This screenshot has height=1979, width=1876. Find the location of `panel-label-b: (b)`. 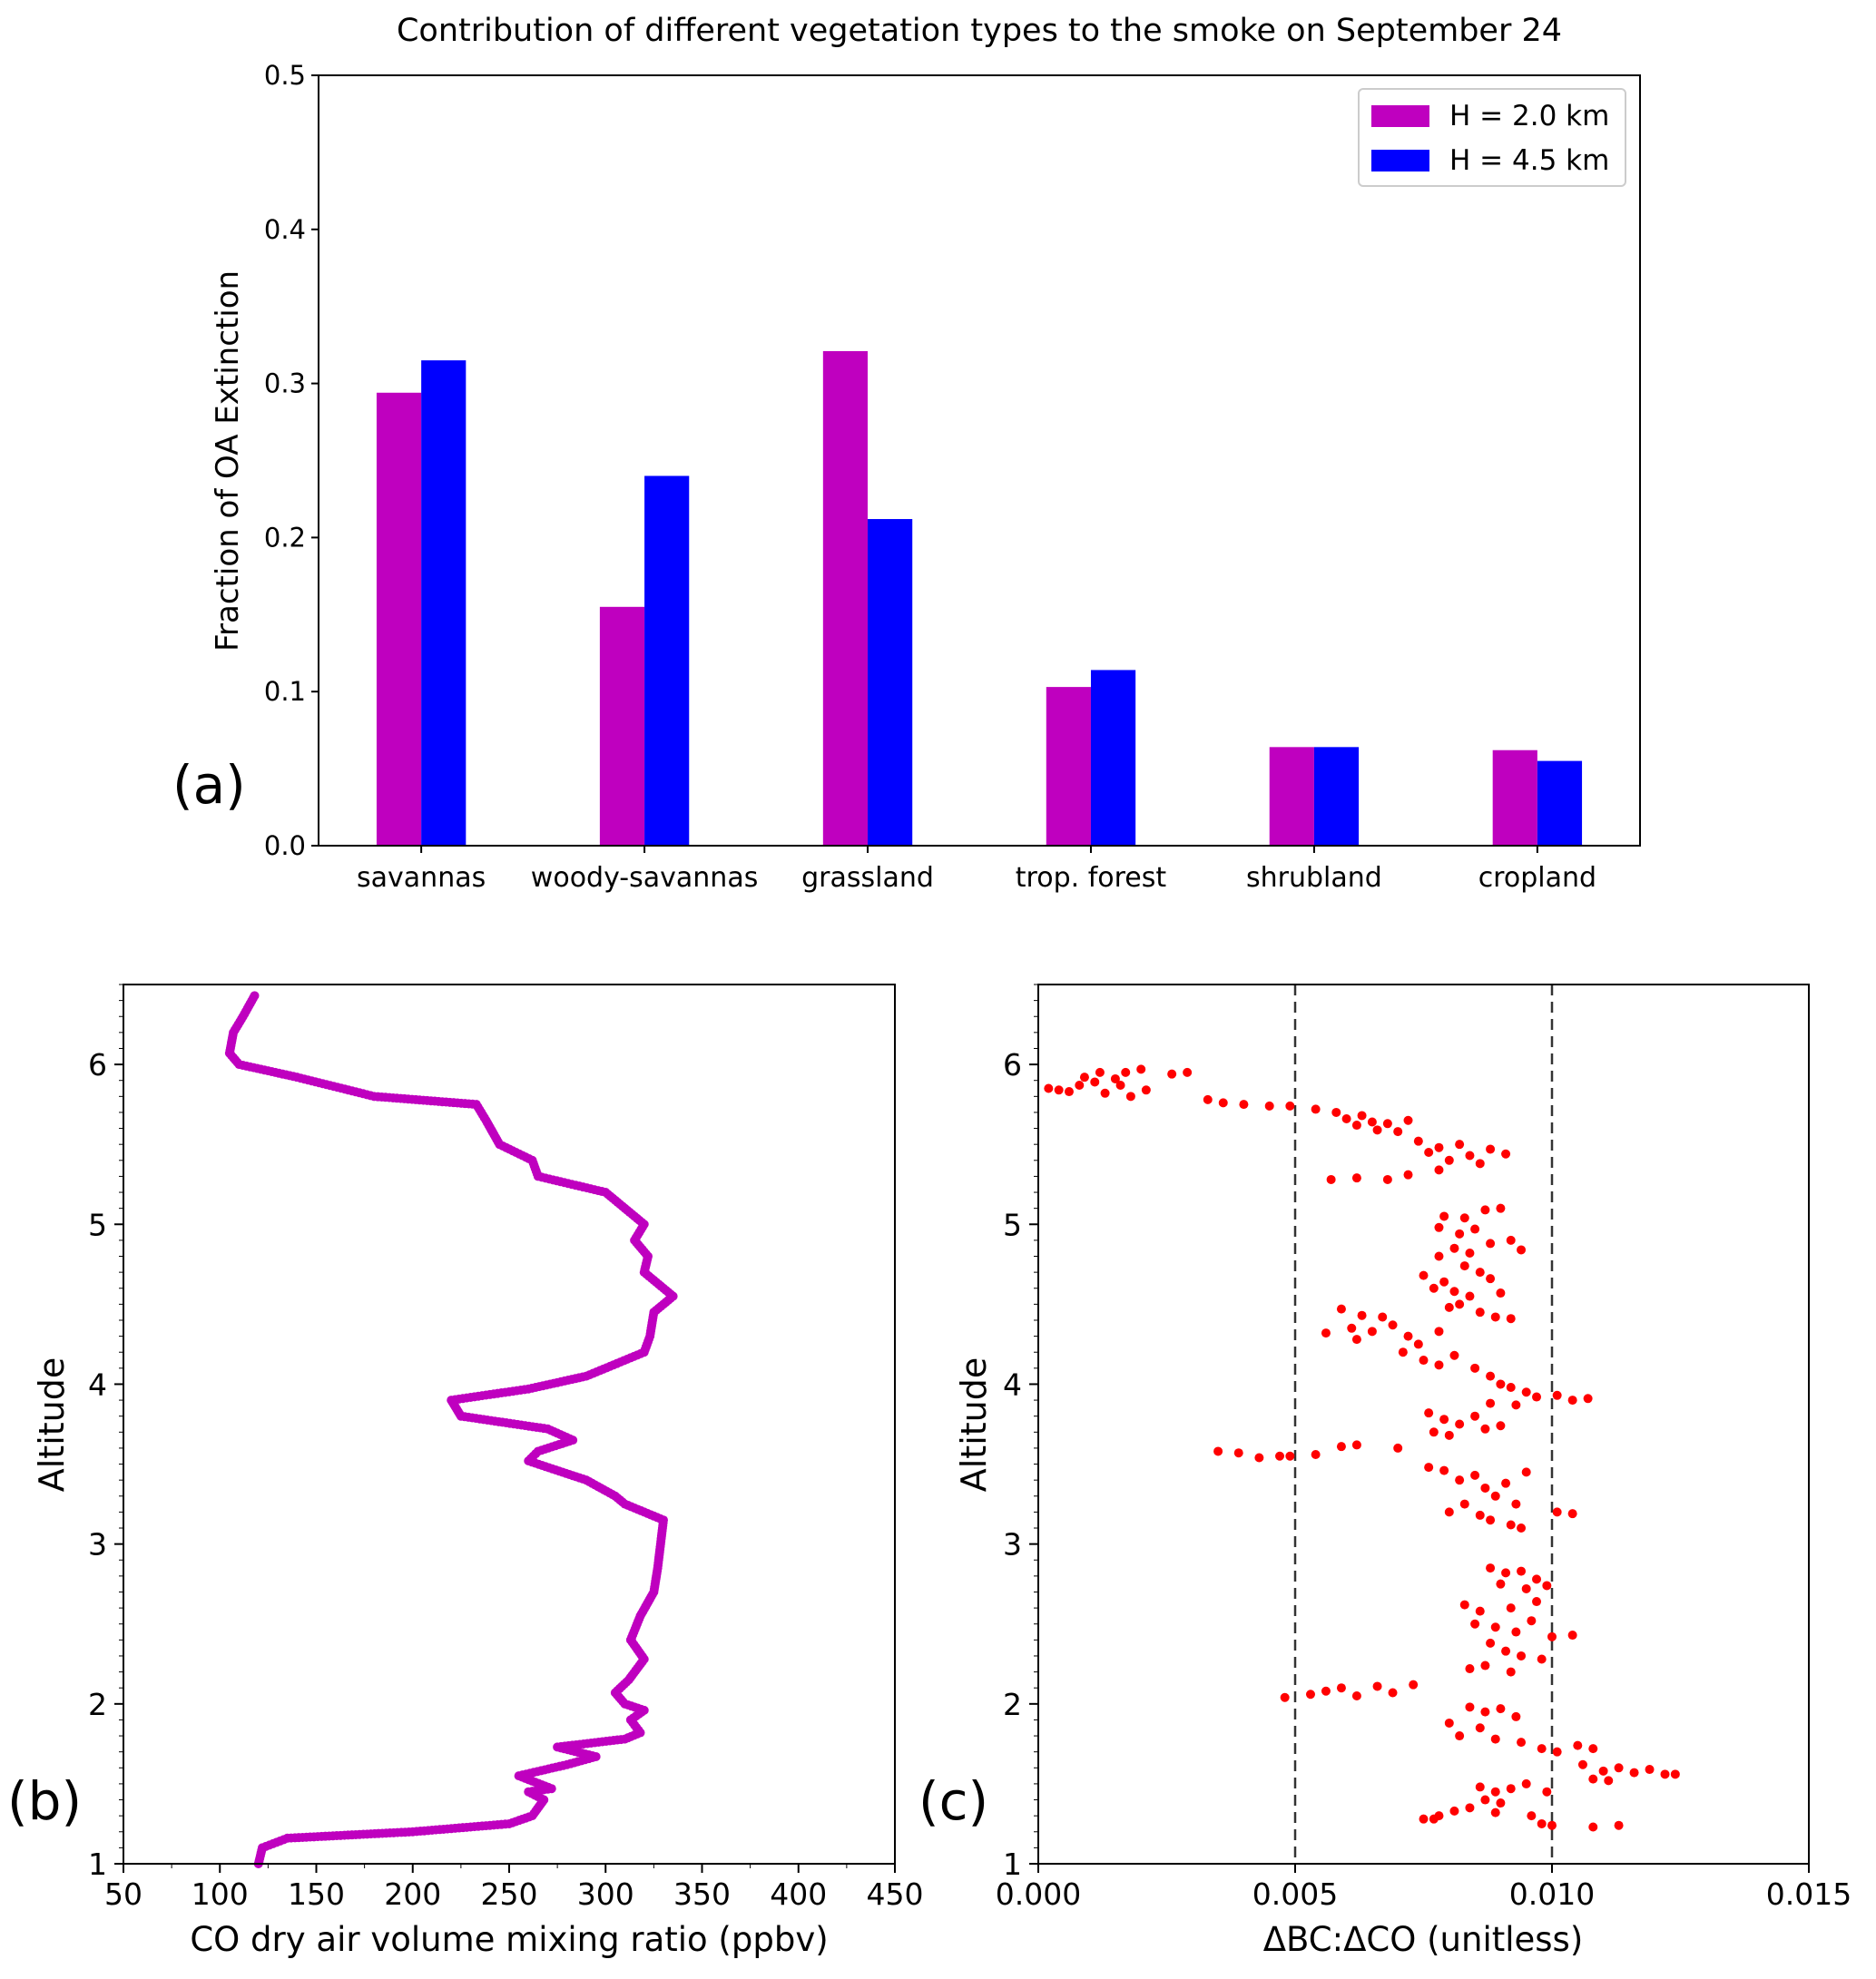

panel-label-b: (b) is located at coordinates (44, 1801).